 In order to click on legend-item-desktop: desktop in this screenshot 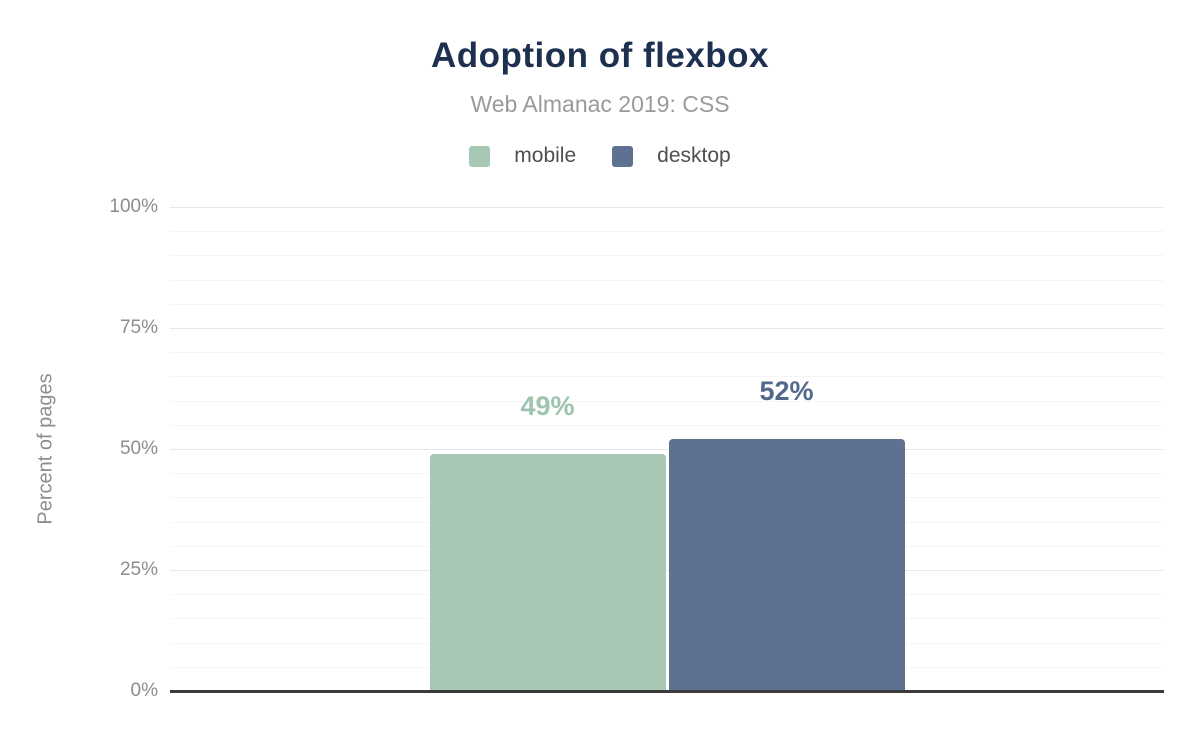, I will do `click(671, 156)`.